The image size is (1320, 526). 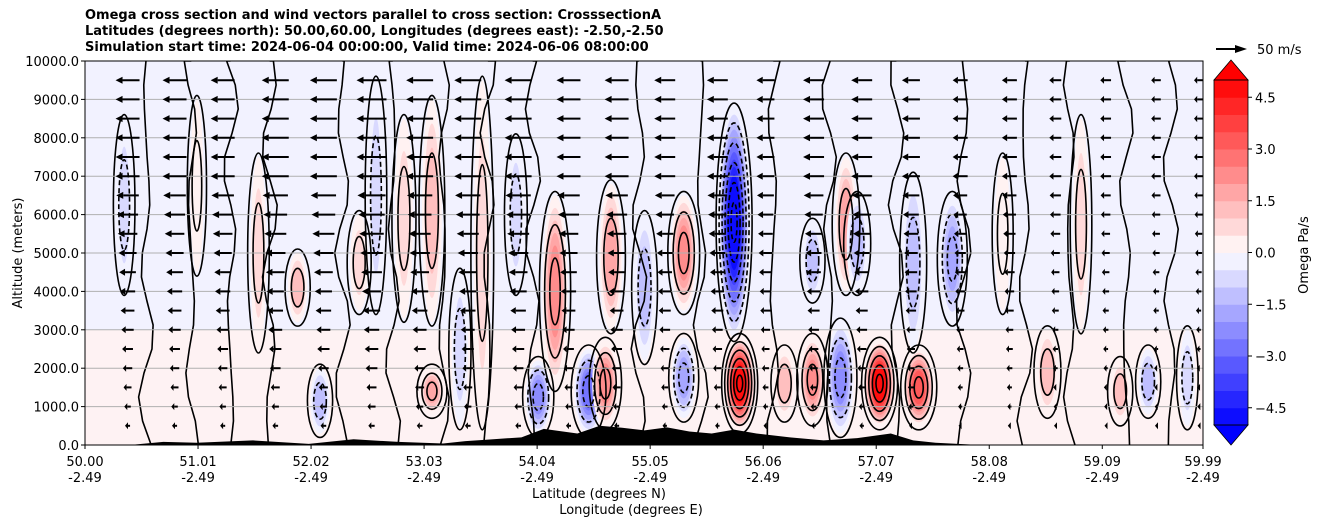 What do you see at coordinates (537, 462) in the screenshot?
I see `x-tick-label-latitude: 54.04` at bounding box center [537, 462].